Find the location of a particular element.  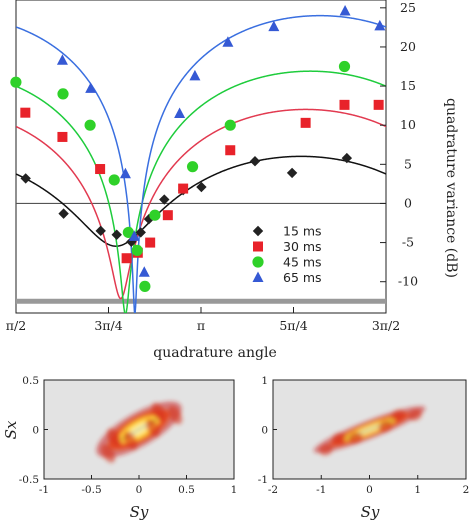

x-tick-label: 3π/4 is located at coordinates (108, 325).